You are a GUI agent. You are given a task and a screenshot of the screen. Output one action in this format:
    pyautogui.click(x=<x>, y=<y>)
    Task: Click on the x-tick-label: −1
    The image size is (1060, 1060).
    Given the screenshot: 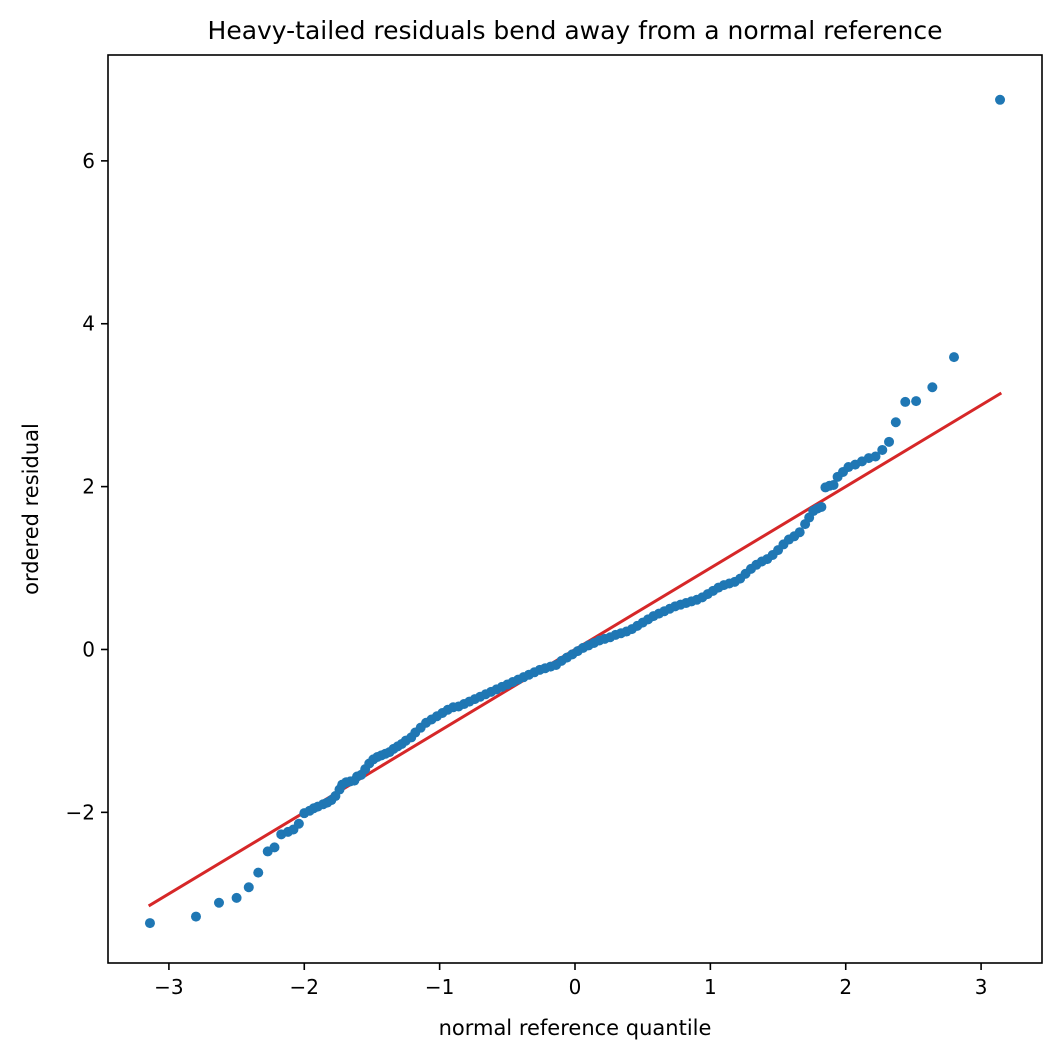 What is the action you would take?
    pyautogui.click(x=439, y=987)
    